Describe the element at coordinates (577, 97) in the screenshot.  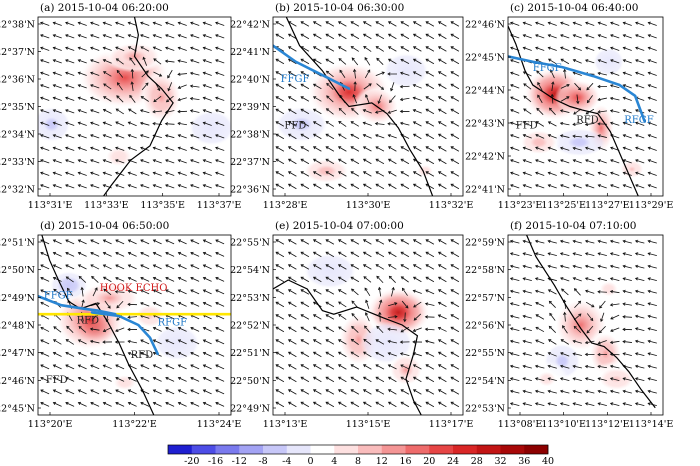
I see `velocity-shading` at that location.